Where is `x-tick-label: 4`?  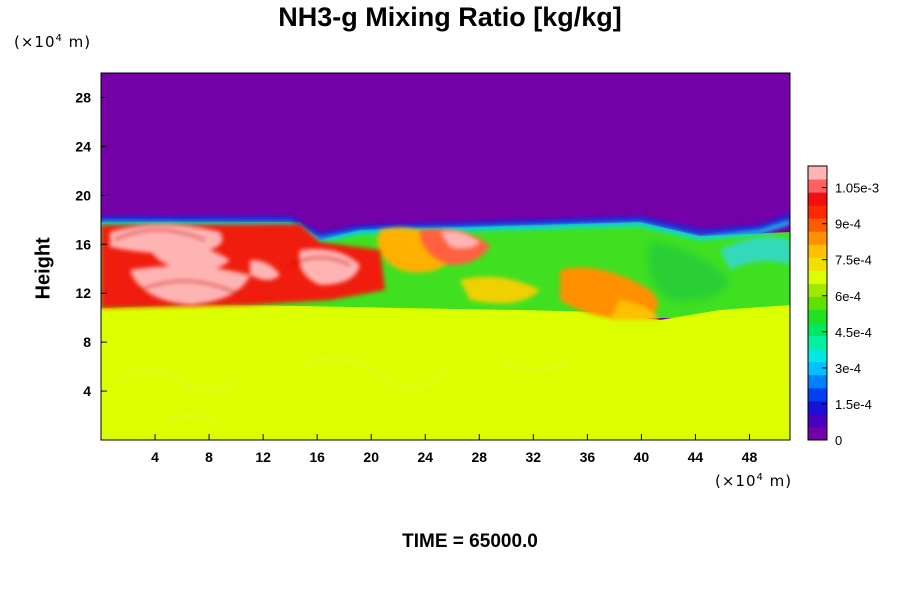
x-tick-label: 4 is located at coordinates (155, 457).